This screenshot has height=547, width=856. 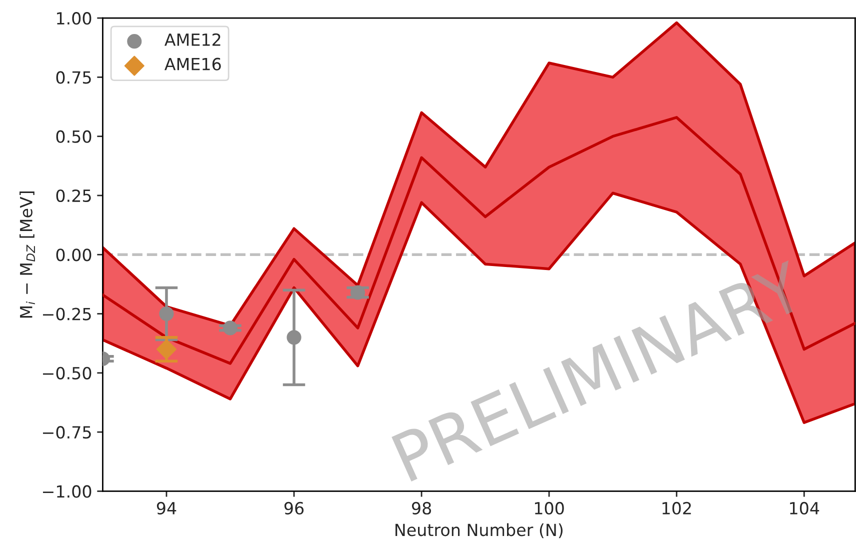 I want to click on y-axis-title: M$_{i}$ − M$_{DZ}$ [MeV], so click(x=27, y=255).